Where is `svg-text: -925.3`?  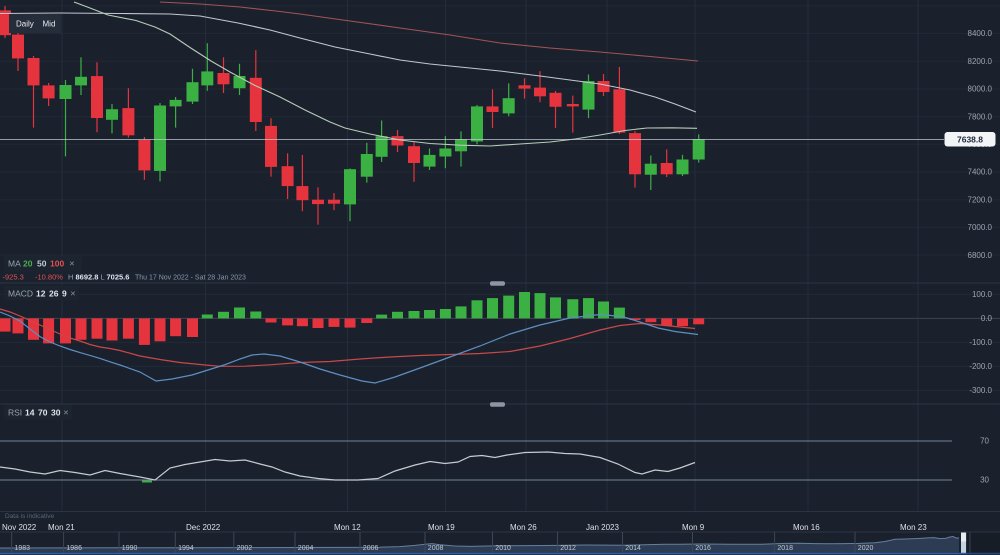
svg-text: -925.3 is located at coordinates (13, 277).